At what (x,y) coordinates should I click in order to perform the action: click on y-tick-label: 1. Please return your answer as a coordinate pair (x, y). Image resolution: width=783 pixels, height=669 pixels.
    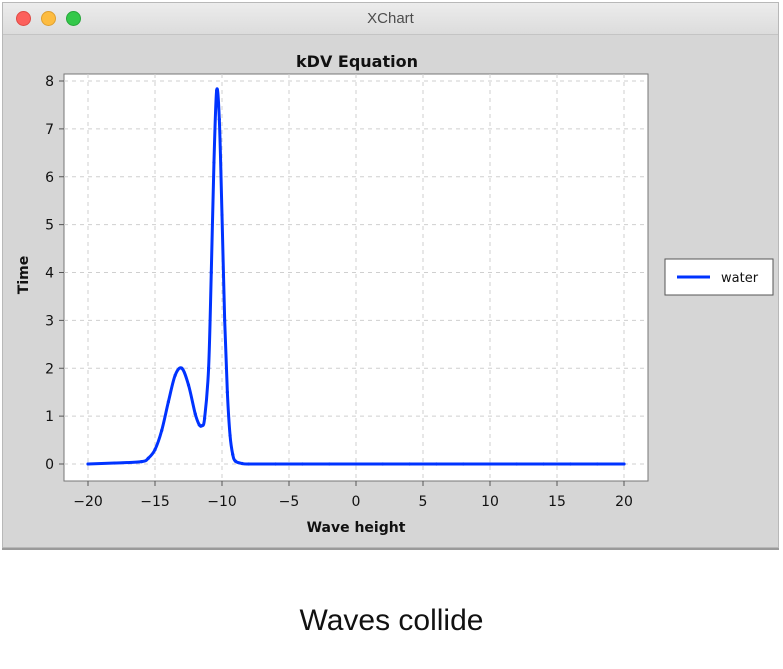
    Looking at the image, I should click on (49, 417).